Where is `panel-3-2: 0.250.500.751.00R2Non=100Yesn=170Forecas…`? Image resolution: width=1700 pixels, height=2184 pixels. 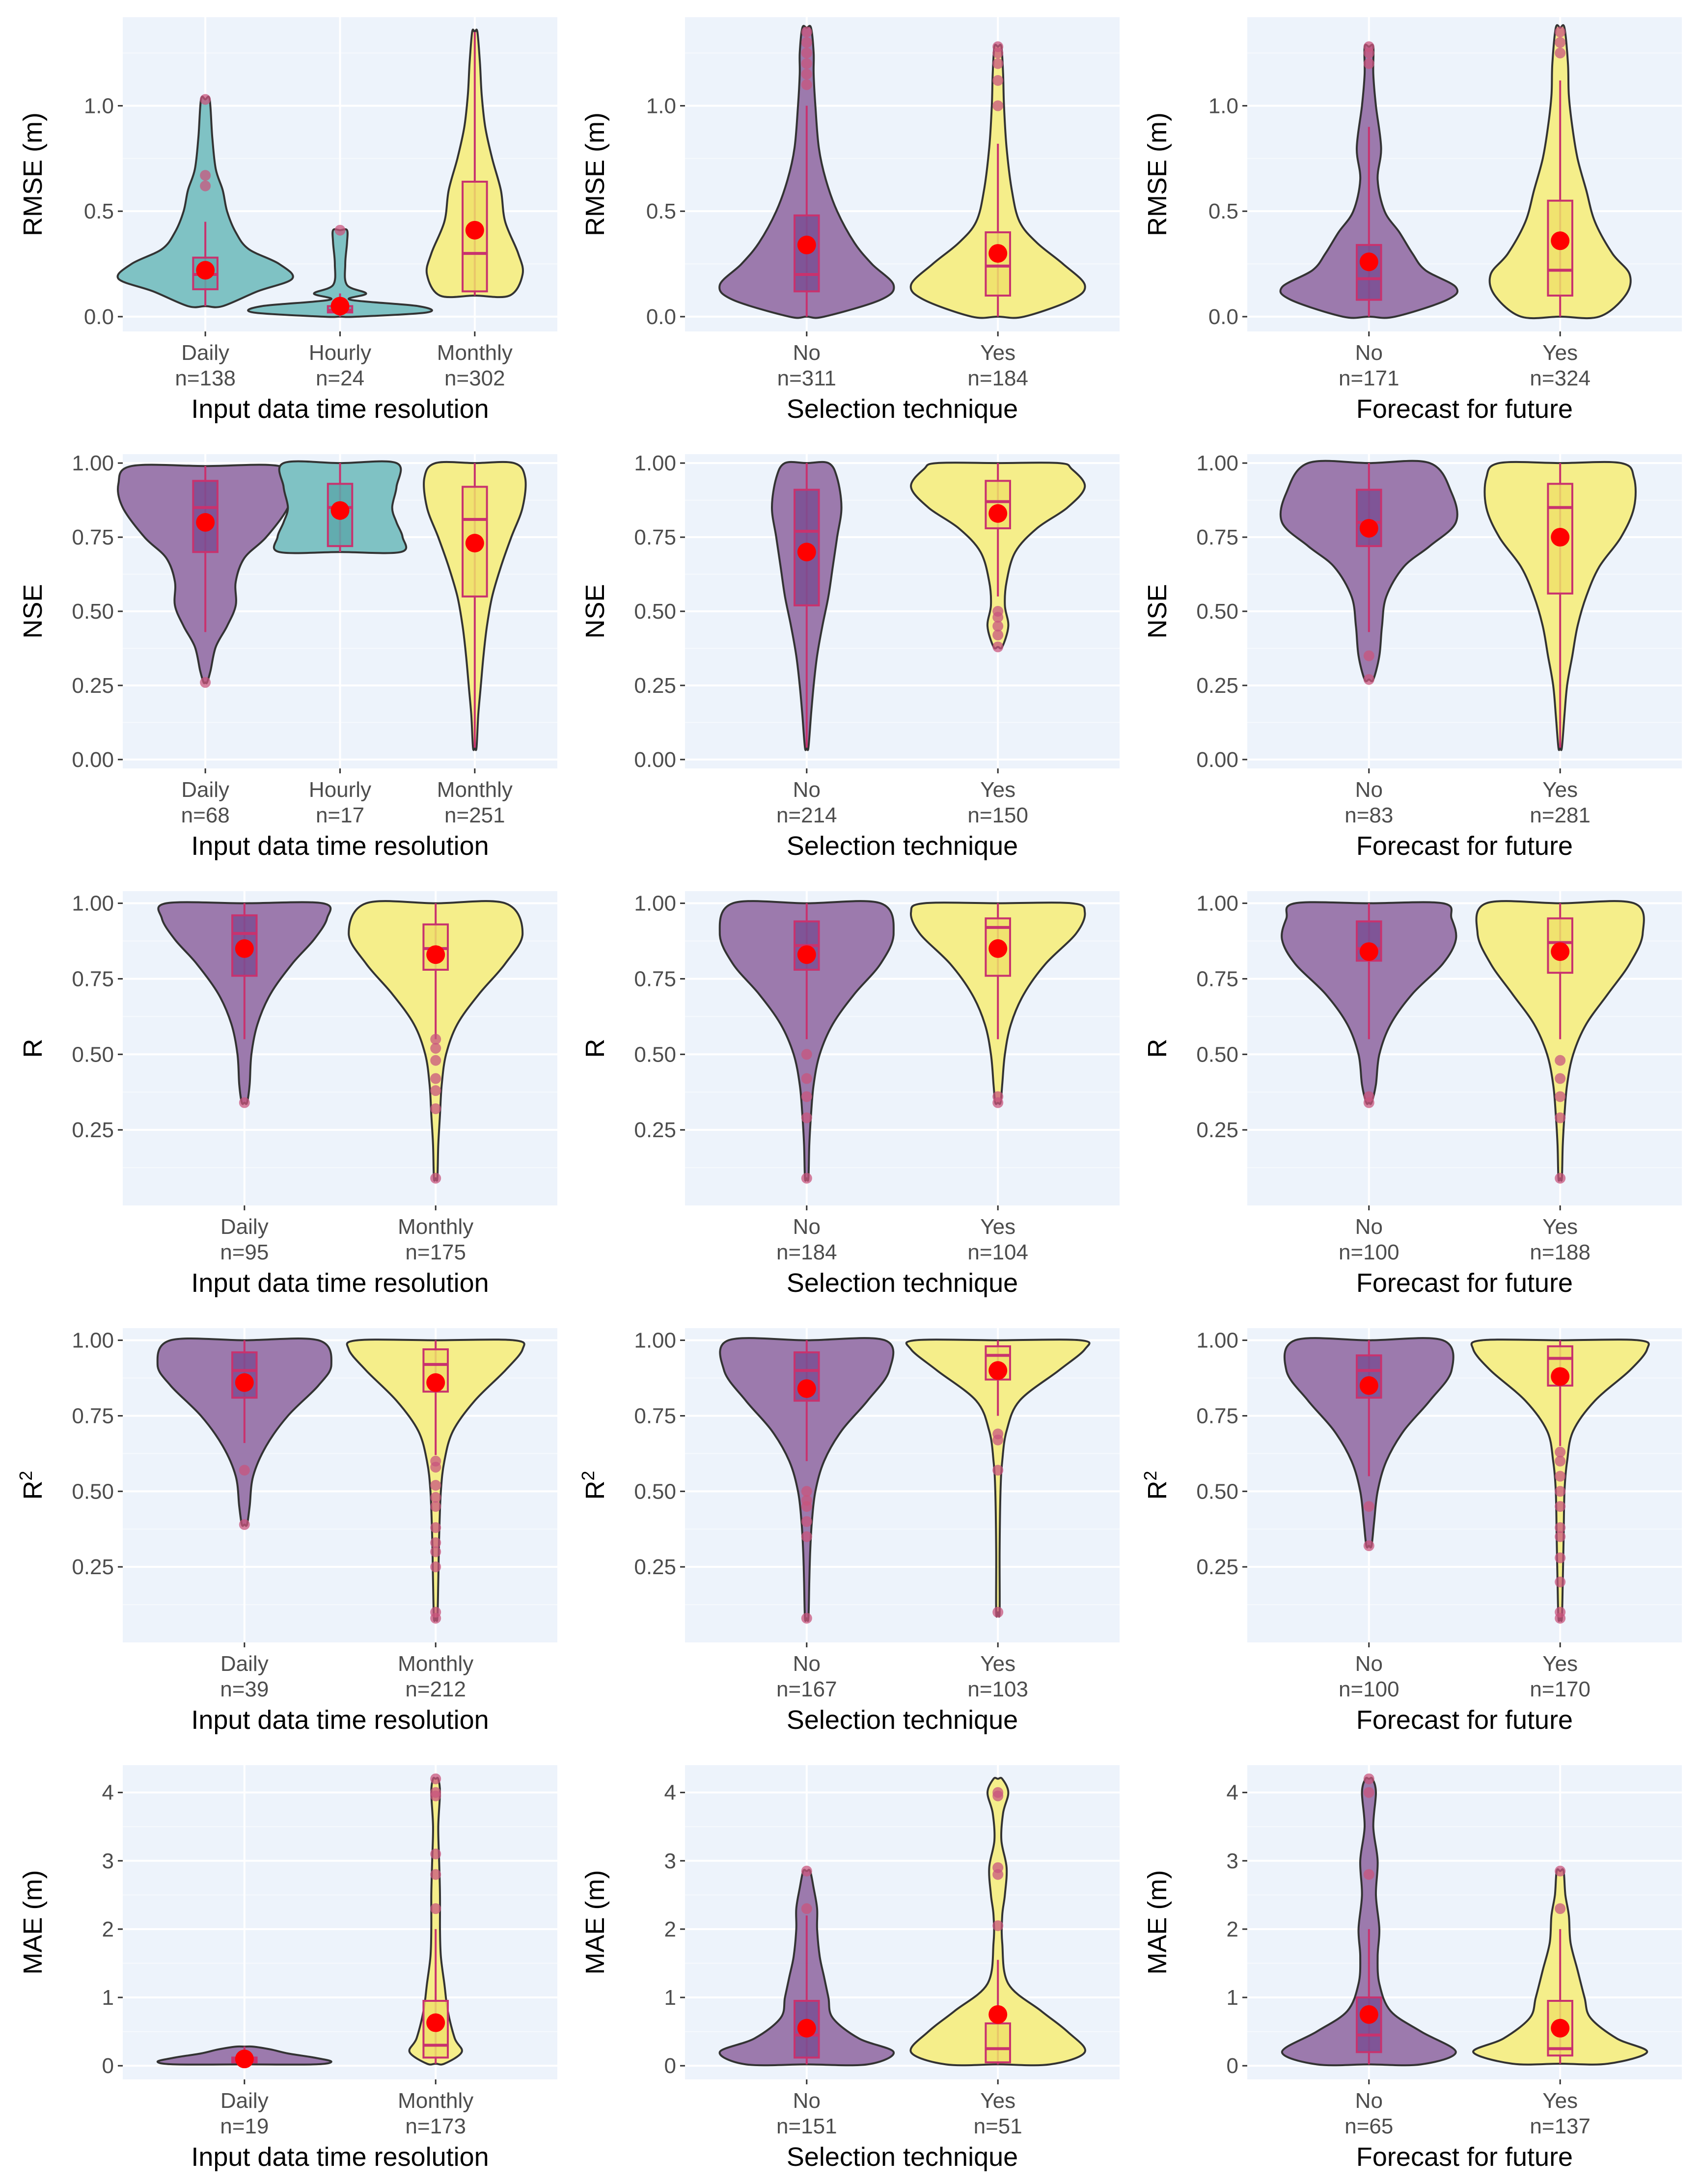 panel-3-2: 0.250.500.751.00R2Non=100Yesn=170Forecas… is located at coordinates (1411, 1531).